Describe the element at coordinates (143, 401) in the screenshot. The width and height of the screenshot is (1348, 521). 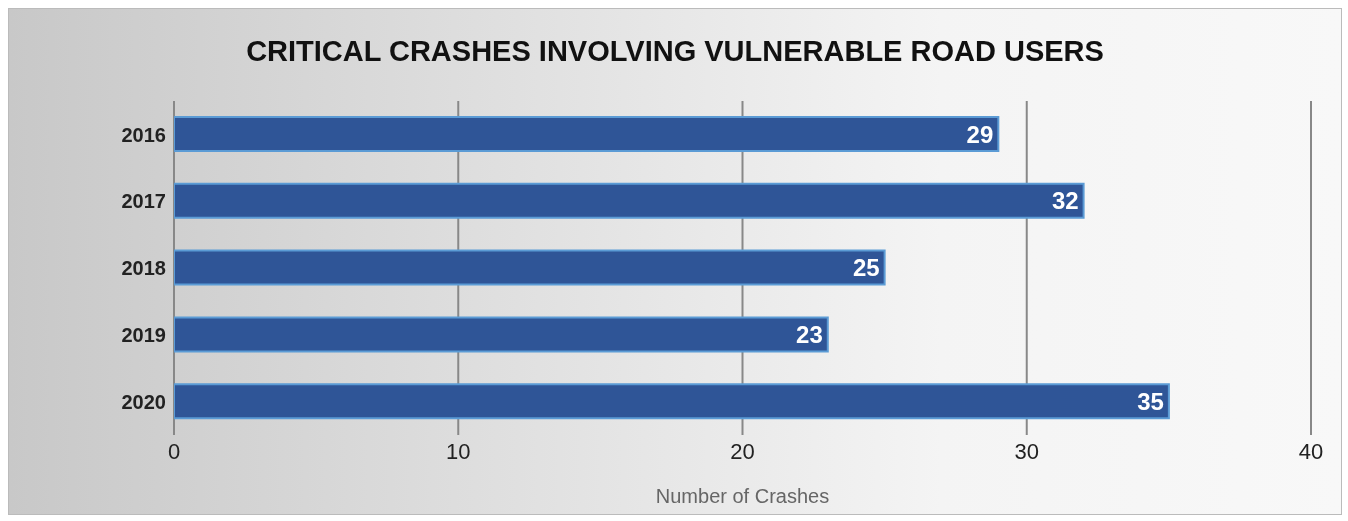
I see `y-tick-label: 2020` at that location.